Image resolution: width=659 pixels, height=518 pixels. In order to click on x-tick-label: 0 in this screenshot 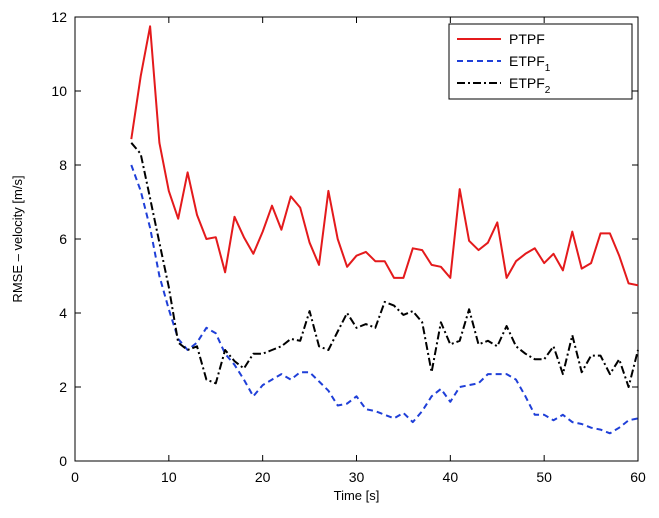, I will do `click(75, 477)`.